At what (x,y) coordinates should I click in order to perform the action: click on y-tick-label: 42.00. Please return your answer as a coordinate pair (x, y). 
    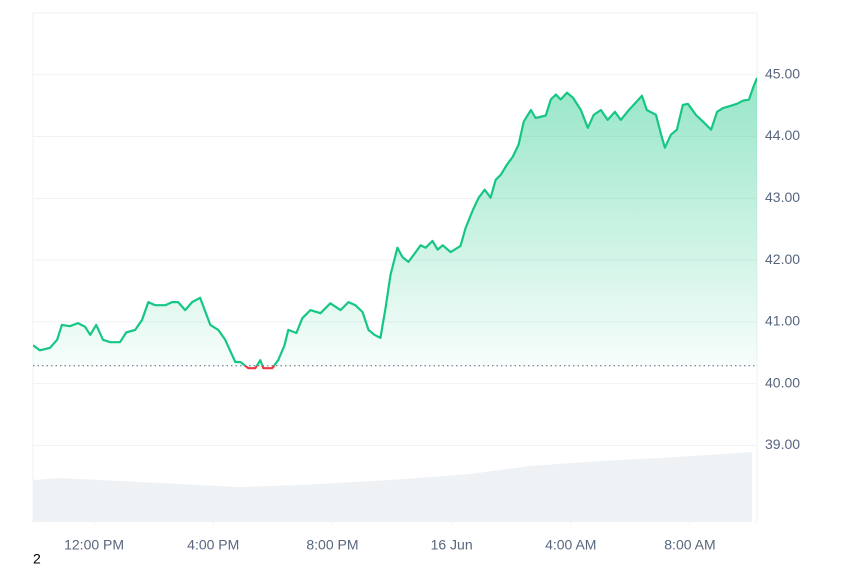
    Looking at the image, I should click on (782, 259).